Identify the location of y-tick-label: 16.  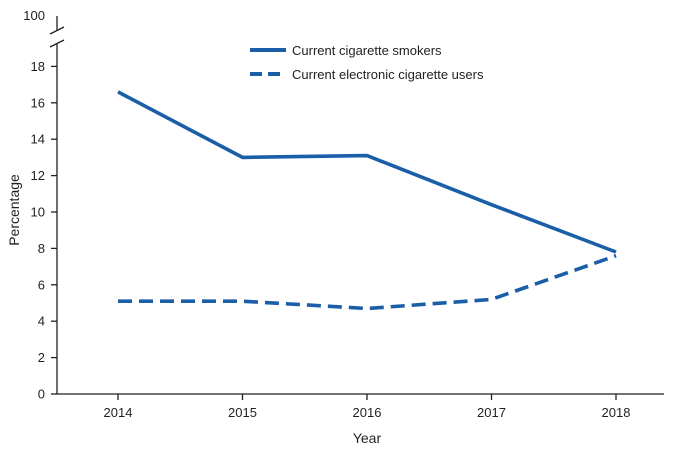
(38, 102).